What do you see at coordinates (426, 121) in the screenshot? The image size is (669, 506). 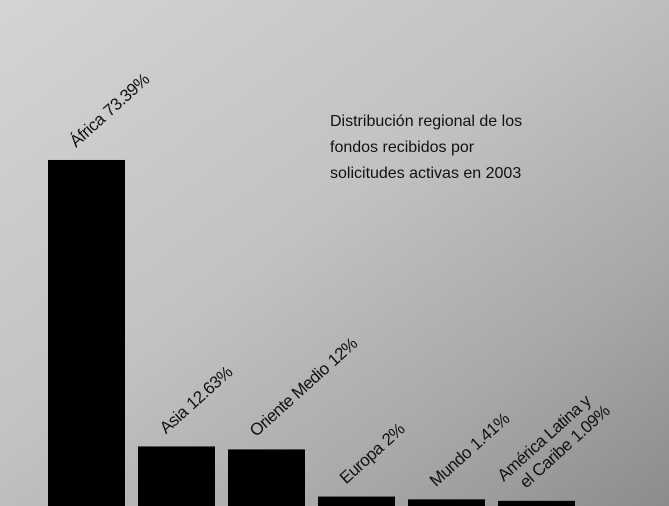 I see `chart-title-line: Distribución regional de los` at bounding box center [426, 121].